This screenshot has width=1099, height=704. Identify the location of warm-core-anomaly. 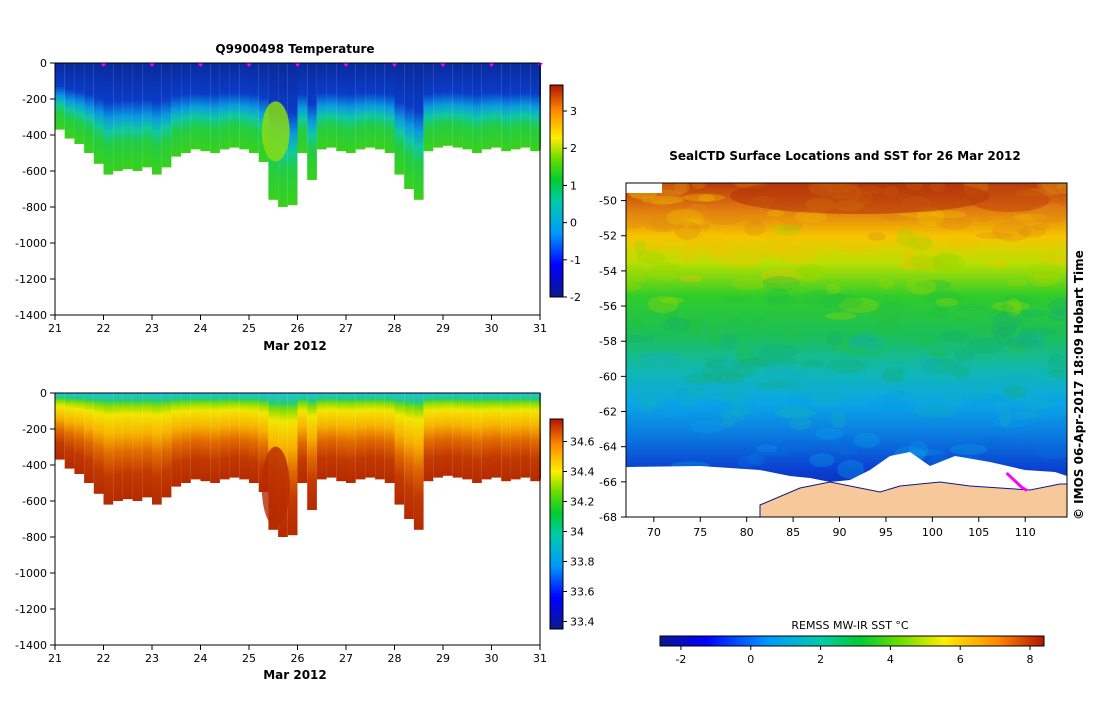
(275, 131).